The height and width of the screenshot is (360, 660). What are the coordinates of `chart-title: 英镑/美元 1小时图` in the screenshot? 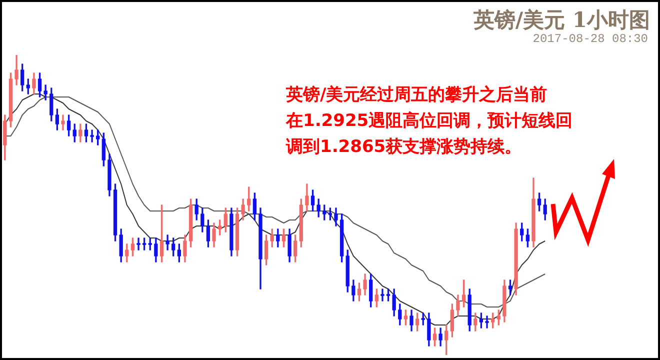 It's located at (561, 20).